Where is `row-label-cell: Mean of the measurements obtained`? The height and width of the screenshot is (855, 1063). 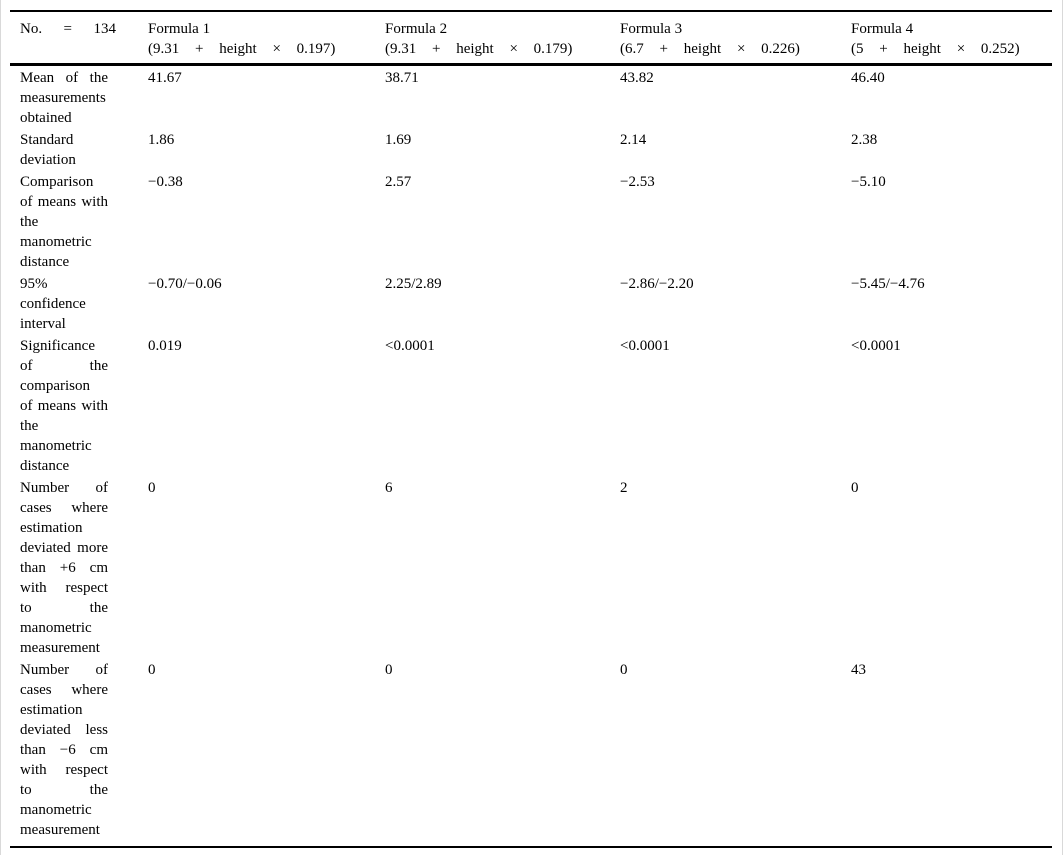
row-label-cell: Mean of the measurements obtained is located at coordinates (79, 97).